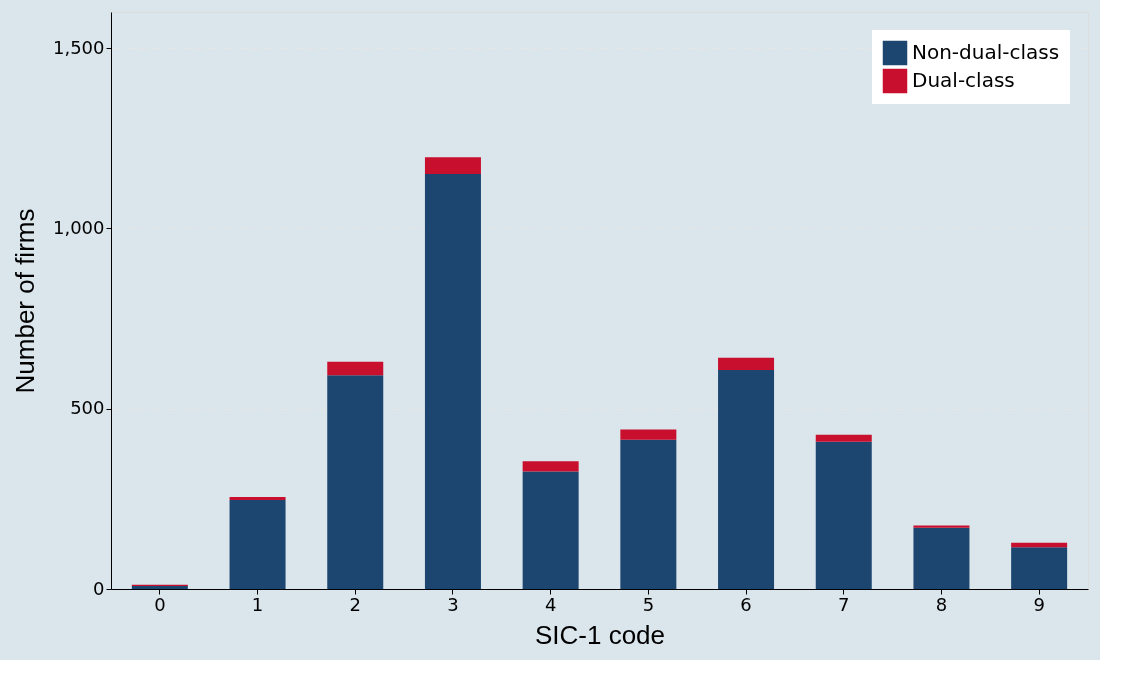  What do you see at coordinates (600, 634) in the screenshot?
I see `x-axis-title: SIC-1 code` at bounding box center [600, 634].